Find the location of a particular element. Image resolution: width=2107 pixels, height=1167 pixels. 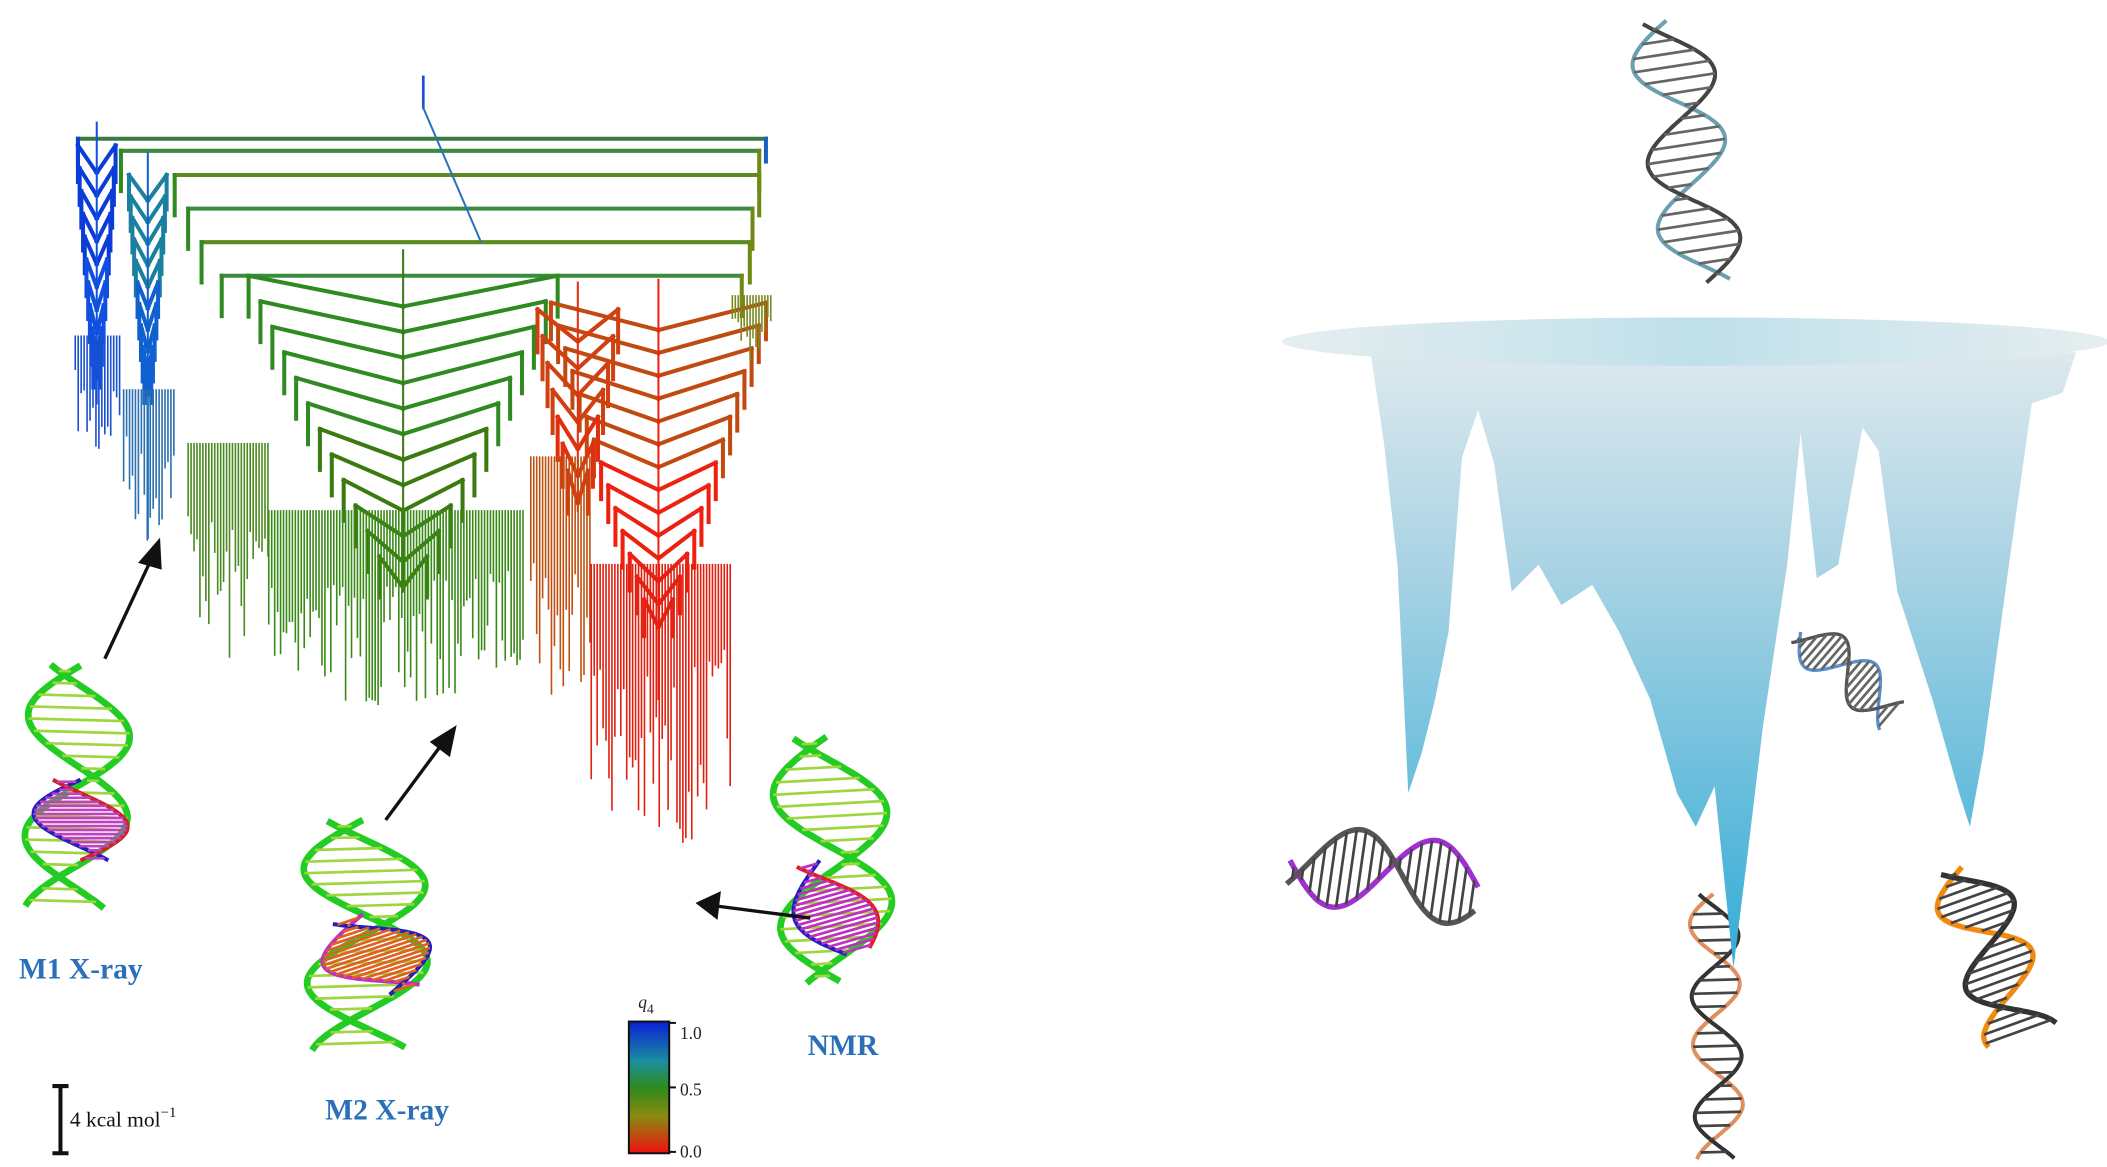

colorbar-label: q4 is located at coordinates (646, 1004).